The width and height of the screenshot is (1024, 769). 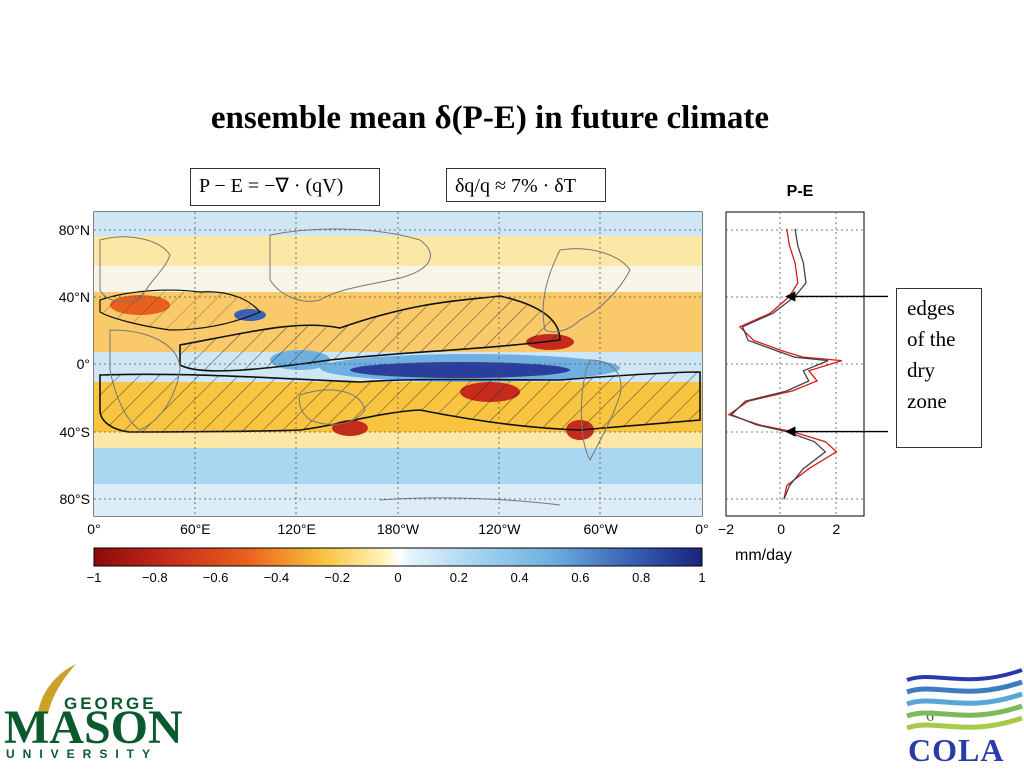 What do you see at coordinates (701, 577) in the screenshot?
I see `colorbar-tick-label: 1` at bounding box center [701, 577].